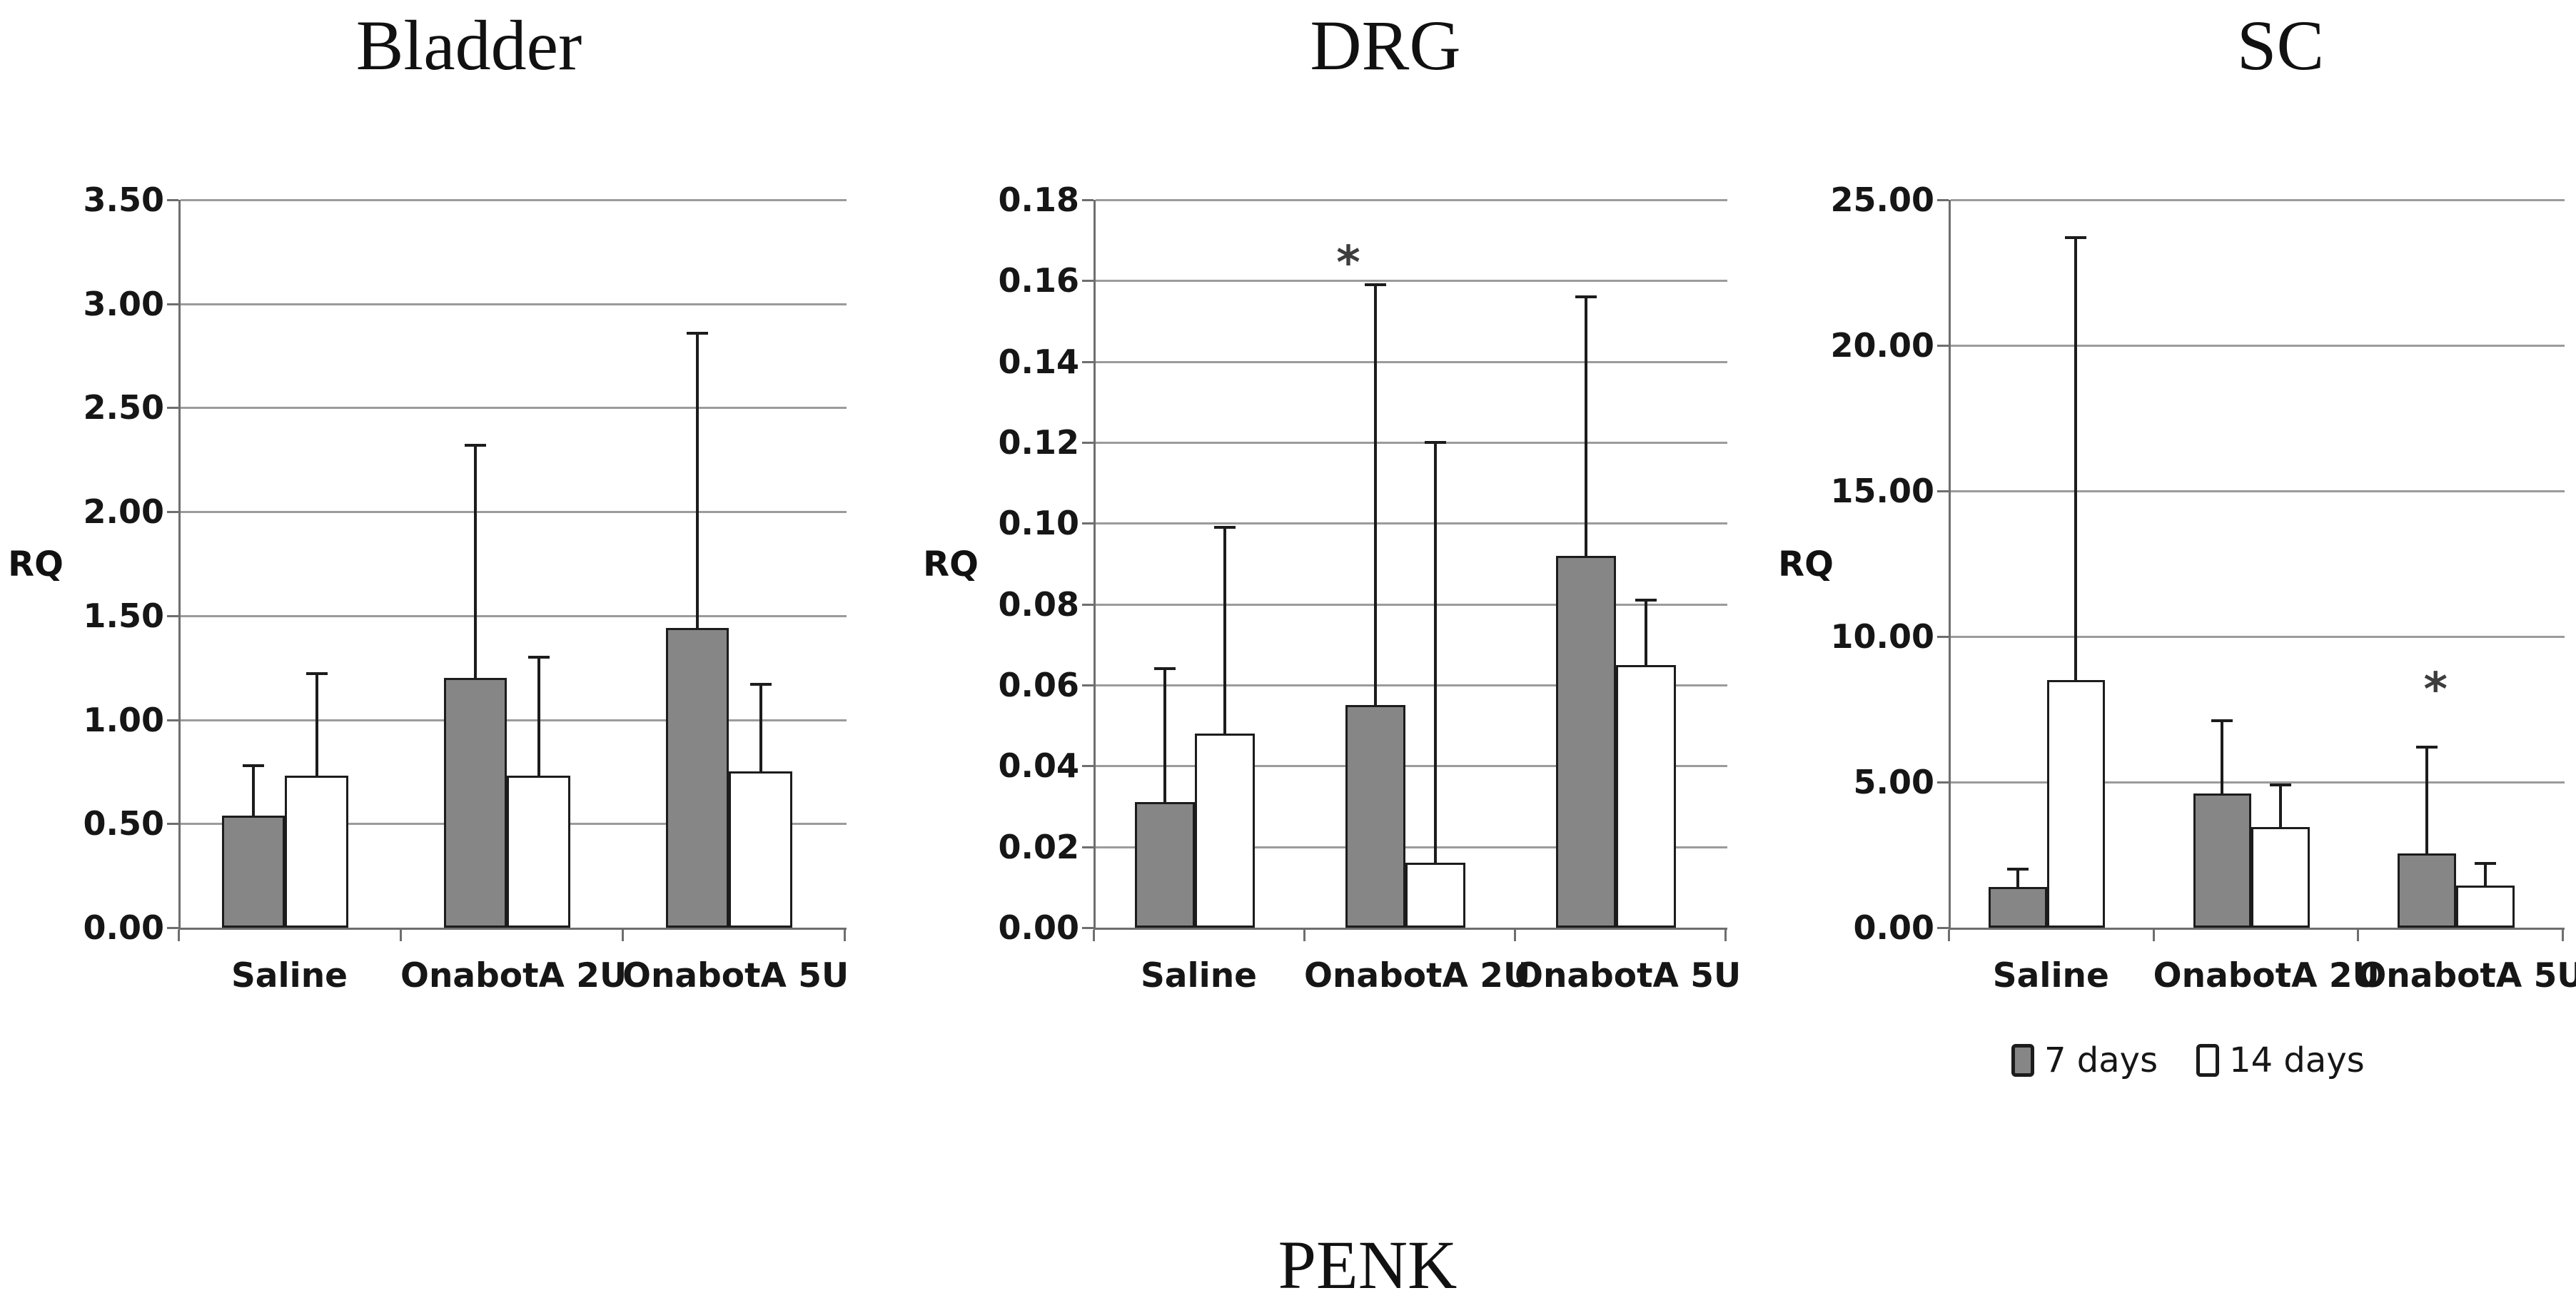  I want to click on y-tick-label: 0.50, so click(124, 823).